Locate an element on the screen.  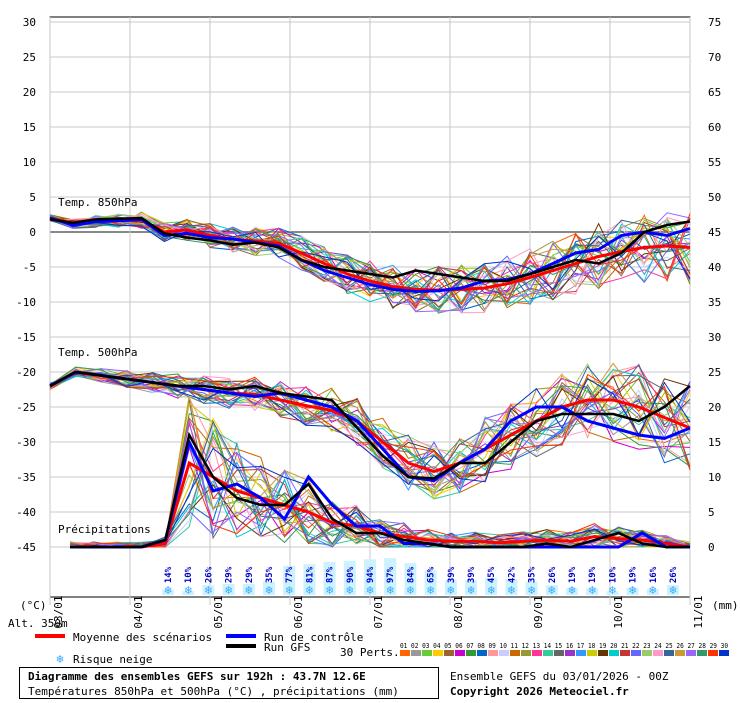
series-line-precip is located at coordinates (380, 490).